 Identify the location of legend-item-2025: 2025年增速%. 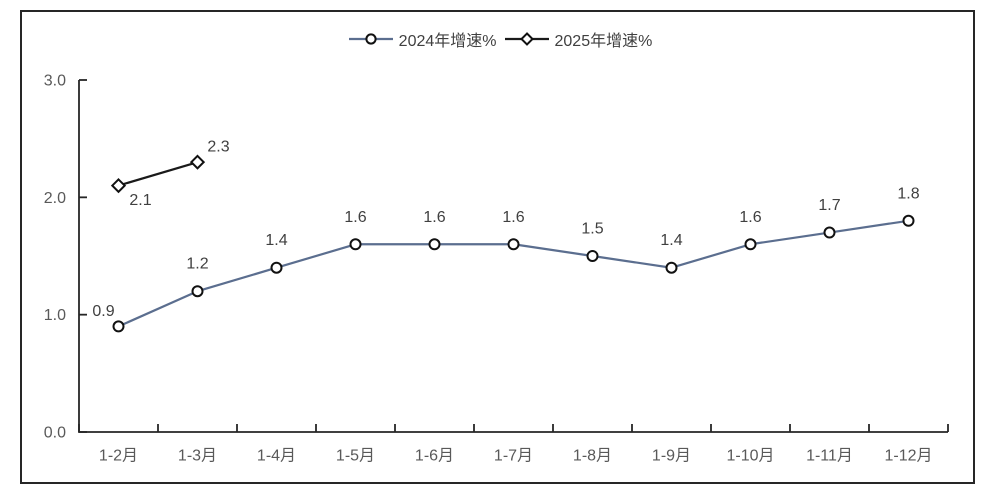
(578, 39).